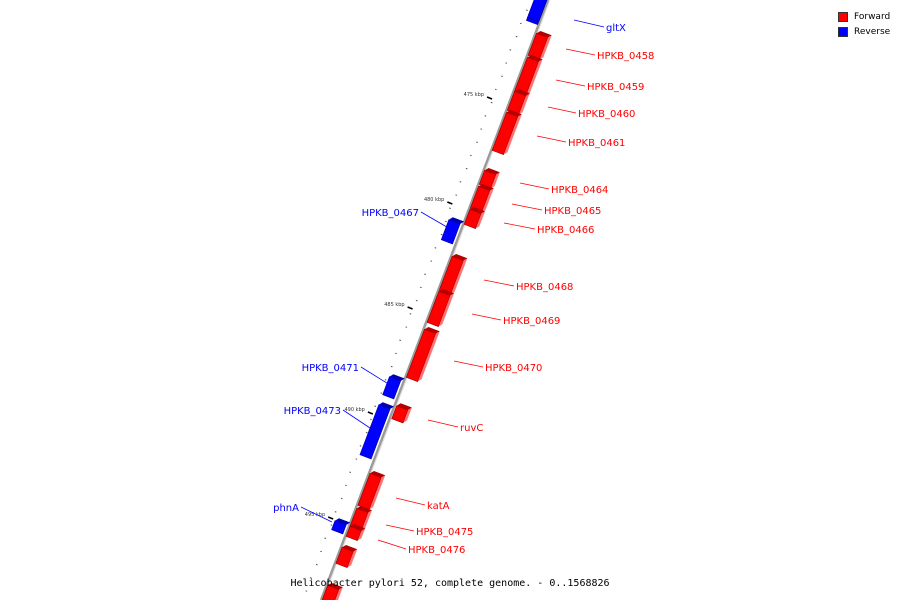 This screenshot has height=600, width=900. I want to click on gene-label-group: HPKB_0469, so click(515, 320).